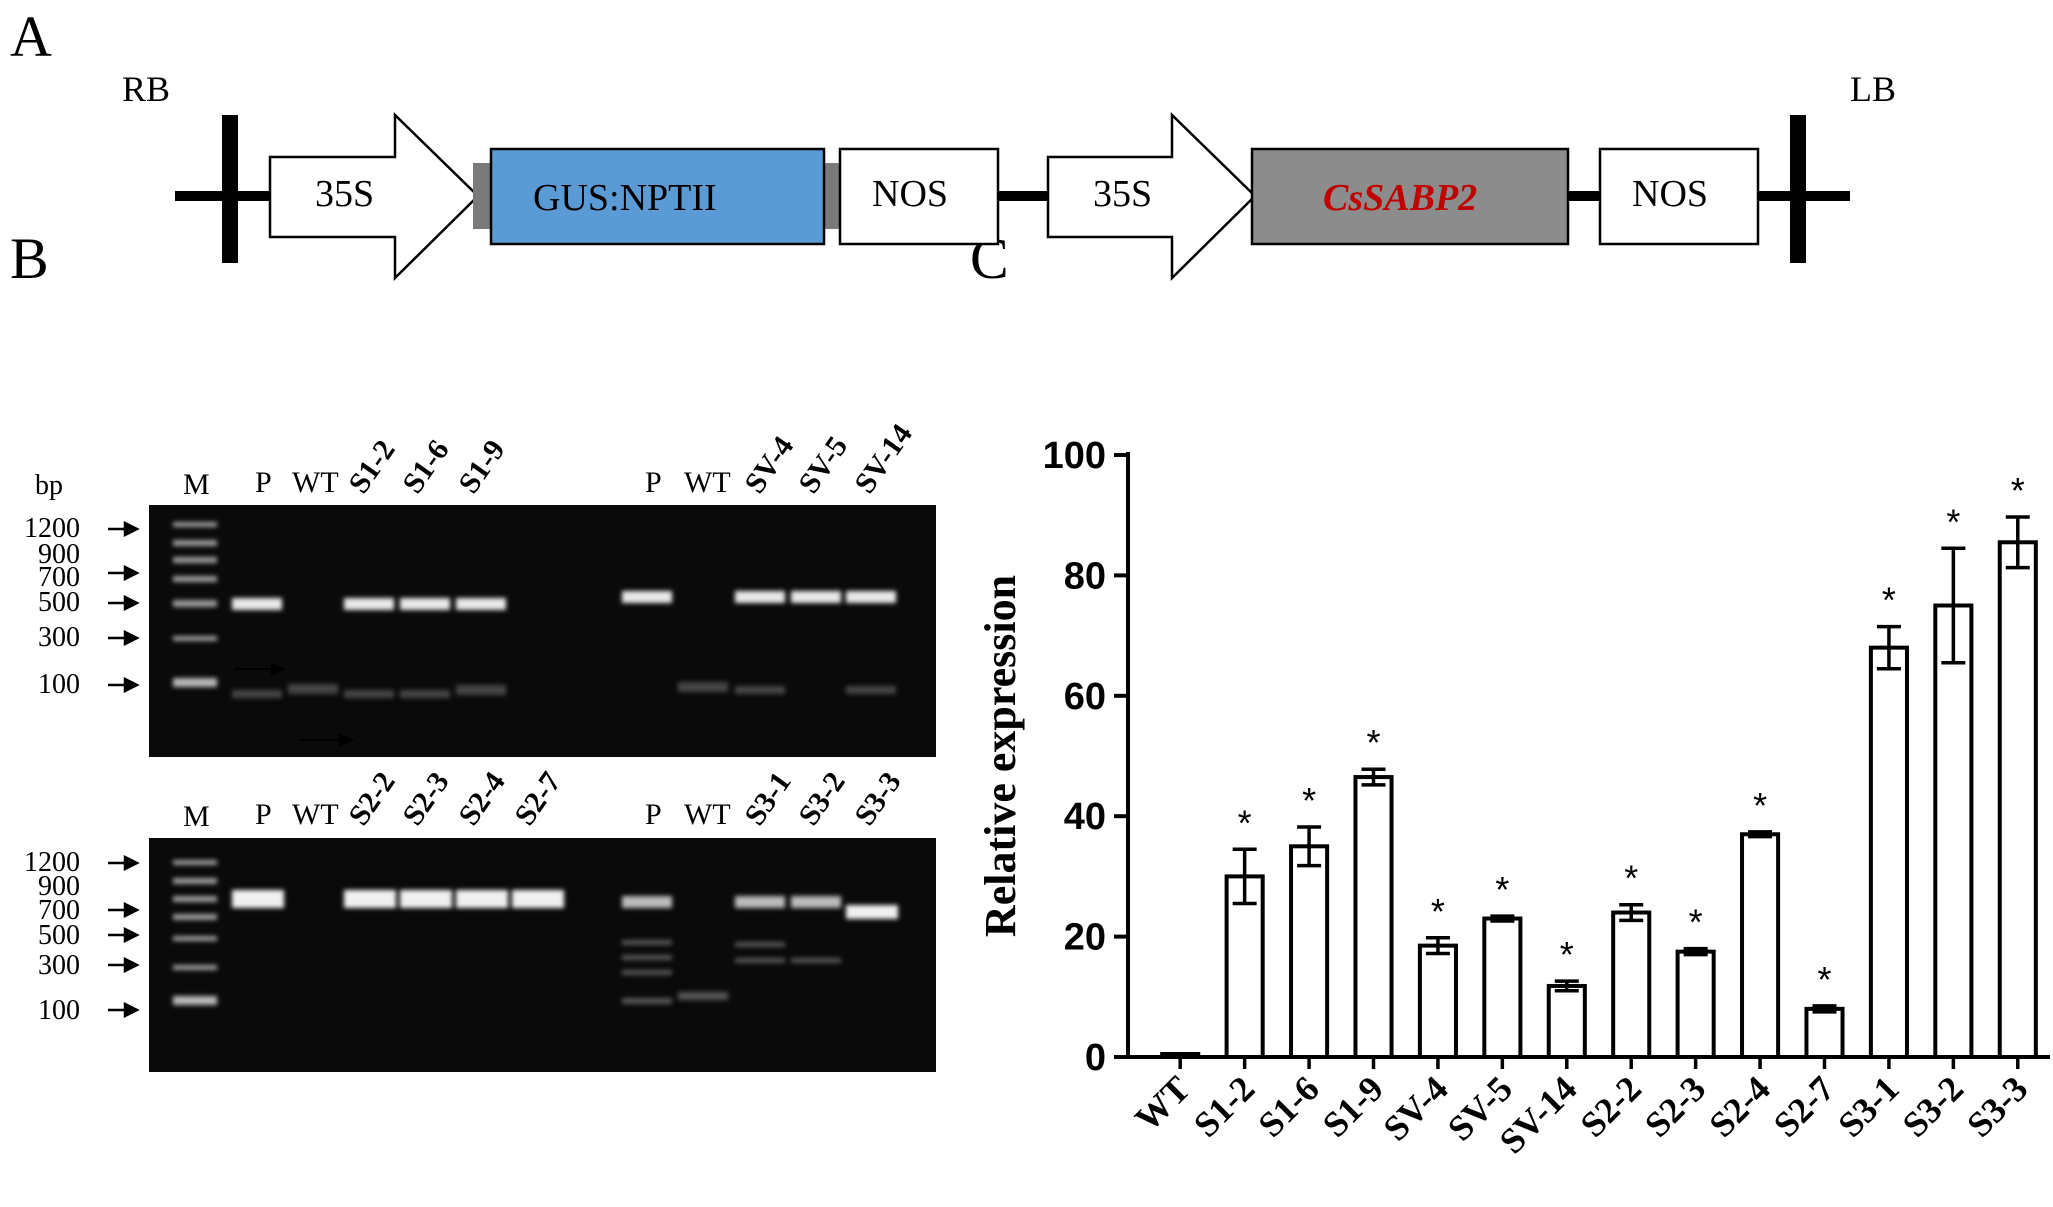  I want to click on linker-right, so click(833, 196).